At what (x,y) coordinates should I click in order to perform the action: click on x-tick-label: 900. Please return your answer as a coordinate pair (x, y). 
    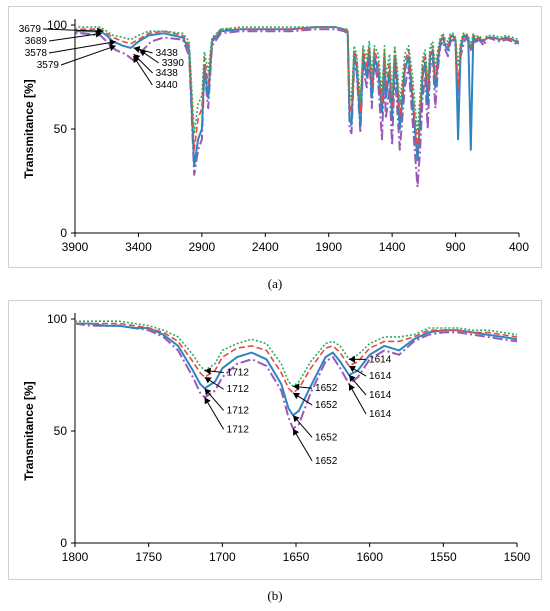
    Looking at the image, I should click on (456, 247).